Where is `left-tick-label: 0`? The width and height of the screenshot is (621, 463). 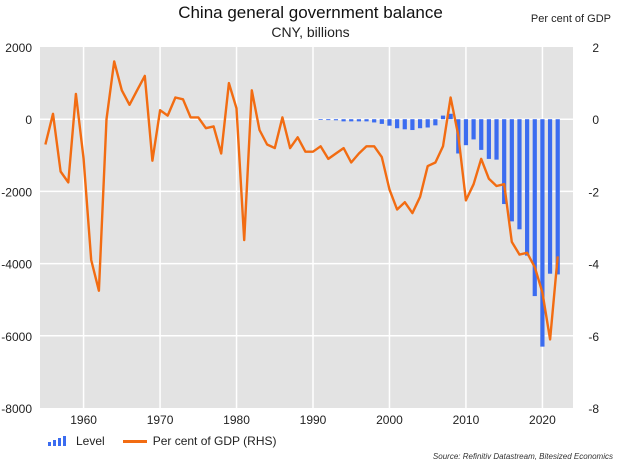
left-tick-label: 0 is located at coordinates (28, 120).